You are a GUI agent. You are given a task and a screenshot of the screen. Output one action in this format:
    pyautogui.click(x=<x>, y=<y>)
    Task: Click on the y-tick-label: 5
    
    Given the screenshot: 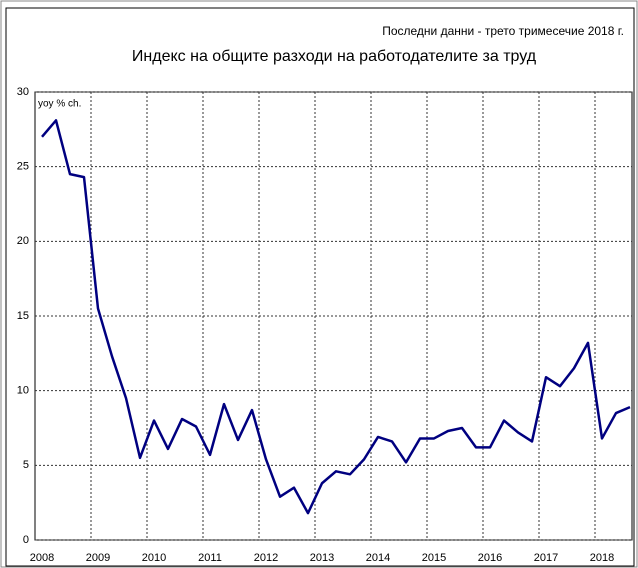 What is the action you would take?
    pyautogui.click(x=26, y=465)
    